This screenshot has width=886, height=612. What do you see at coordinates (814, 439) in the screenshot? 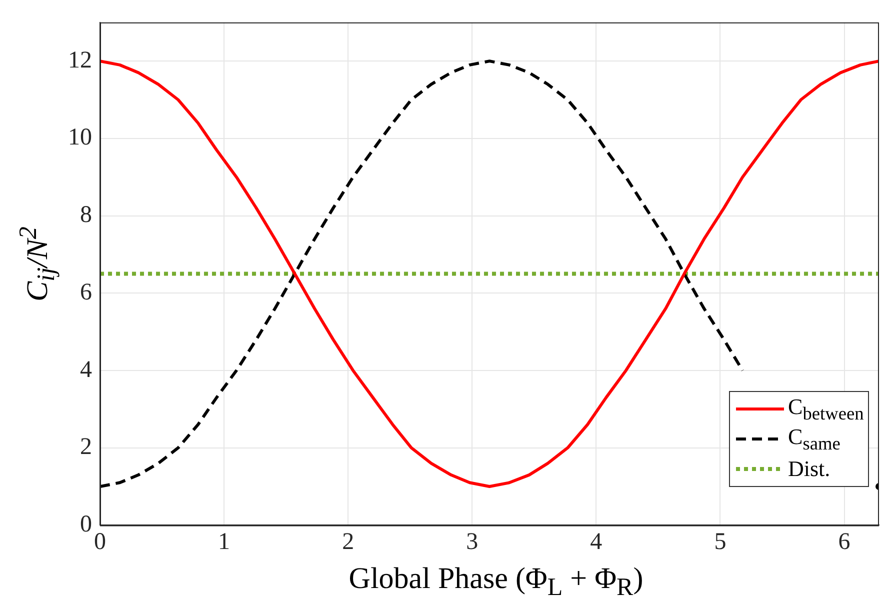
I see `legend-label: C$_{same}$` at bounding box center [814, 439].